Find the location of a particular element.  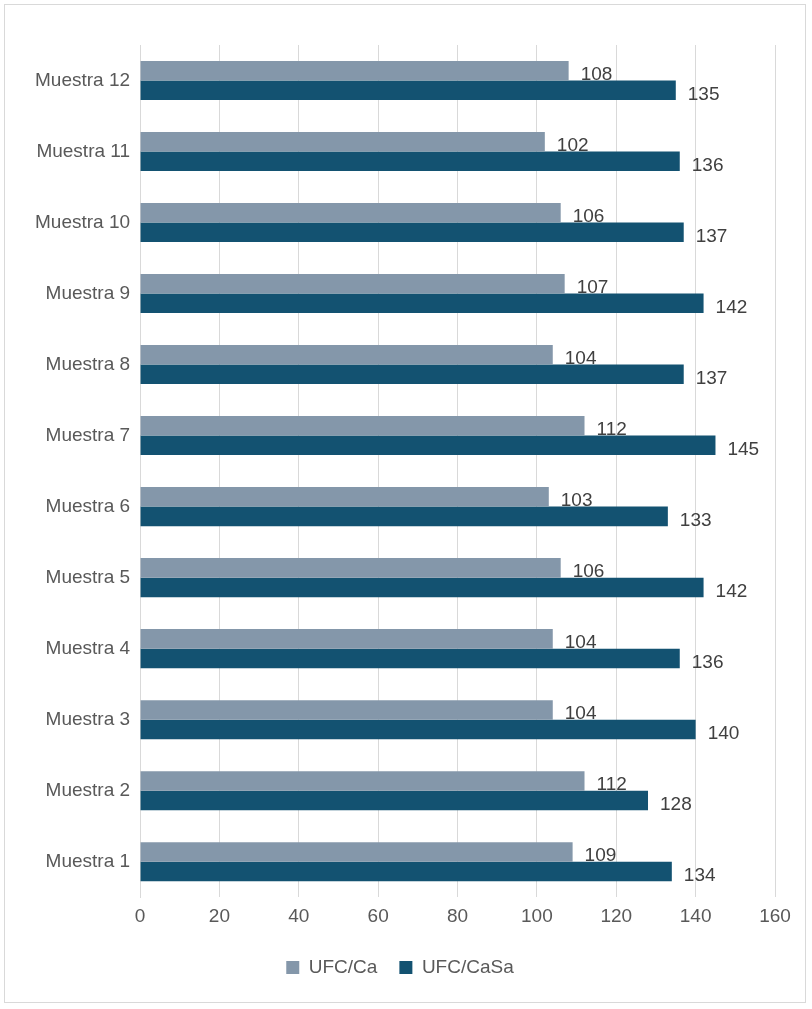

x-tick-label: 0 is located at coordinates (140, 915).